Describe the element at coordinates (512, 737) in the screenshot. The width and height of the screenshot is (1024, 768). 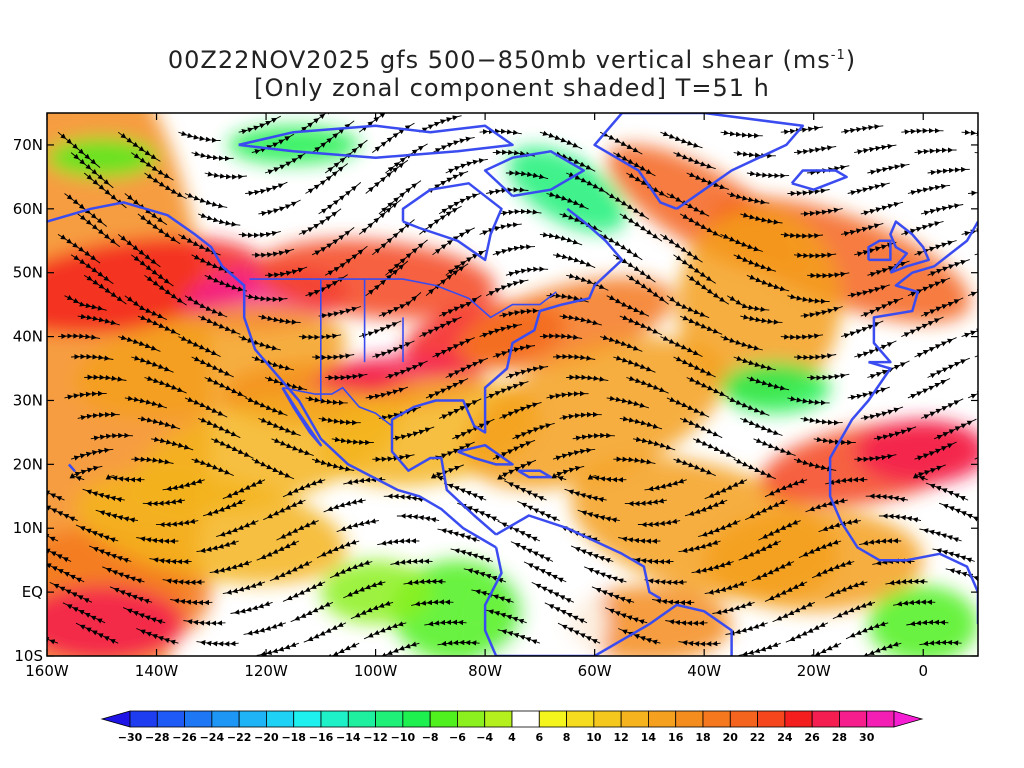
I see `colorbar-label: 4` at that location.